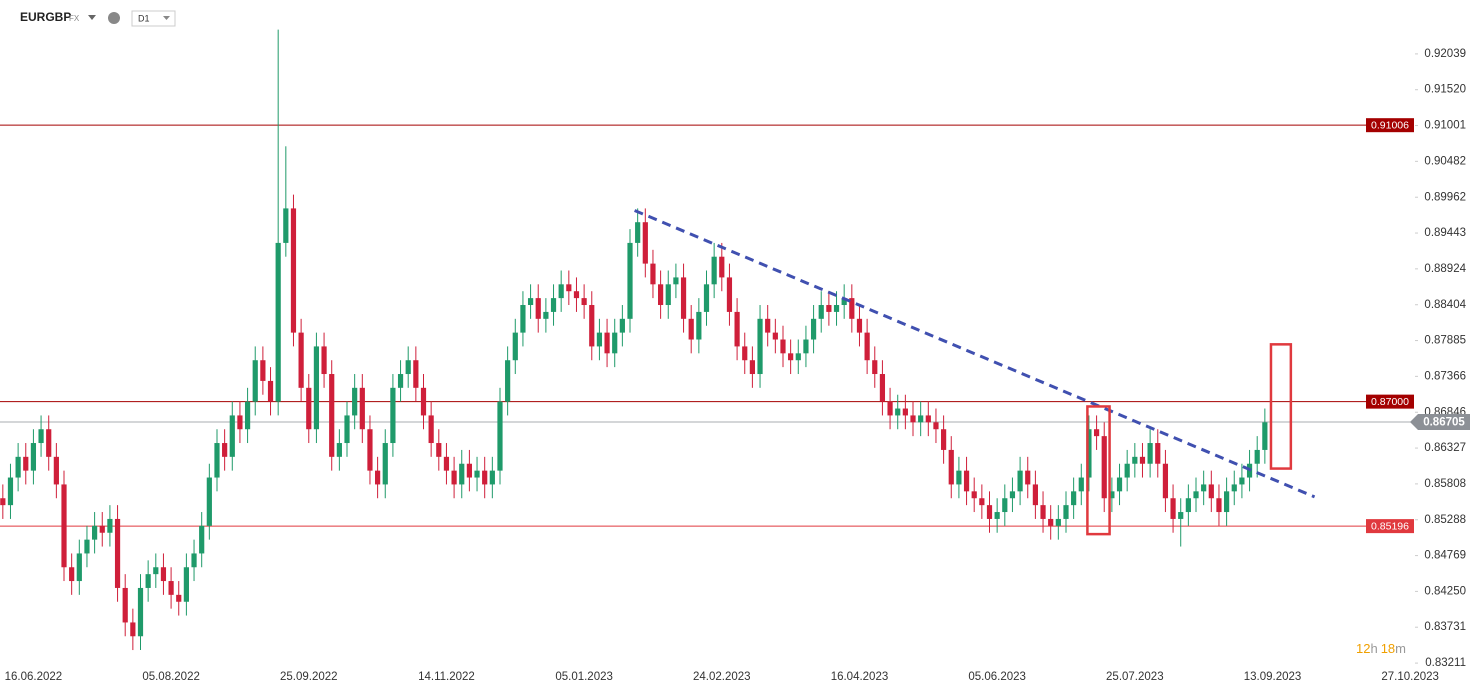 The height and width of the screenshot is (699, 1482). What do you see at coordinates (1410, 677) in the screenshot?
I see `x-tick-label: 27.10.2023` at bounding box center [1410, 677].